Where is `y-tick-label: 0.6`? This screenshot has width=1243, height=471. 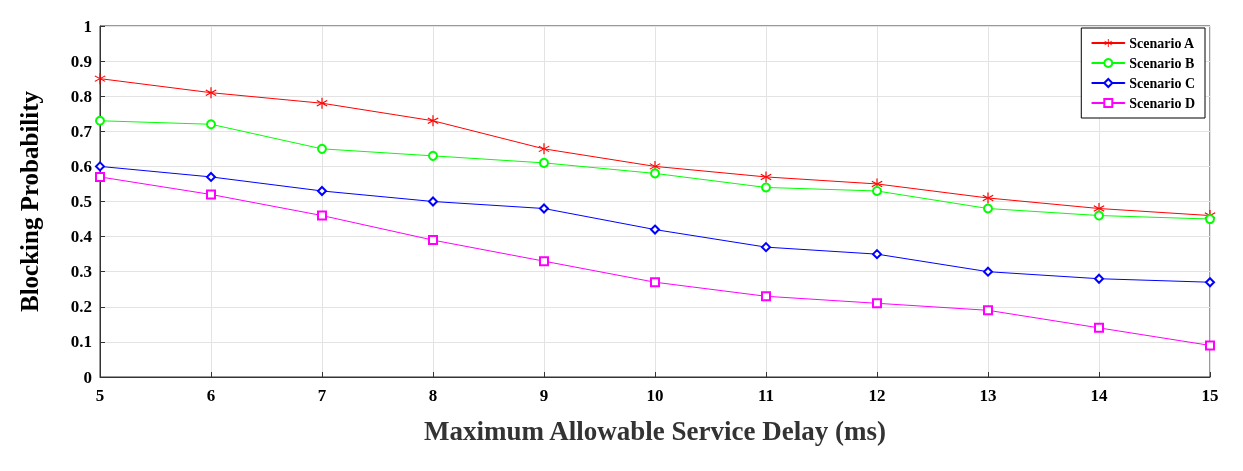 y-tick-label: 0.6 is located at coordinates (81, 166).